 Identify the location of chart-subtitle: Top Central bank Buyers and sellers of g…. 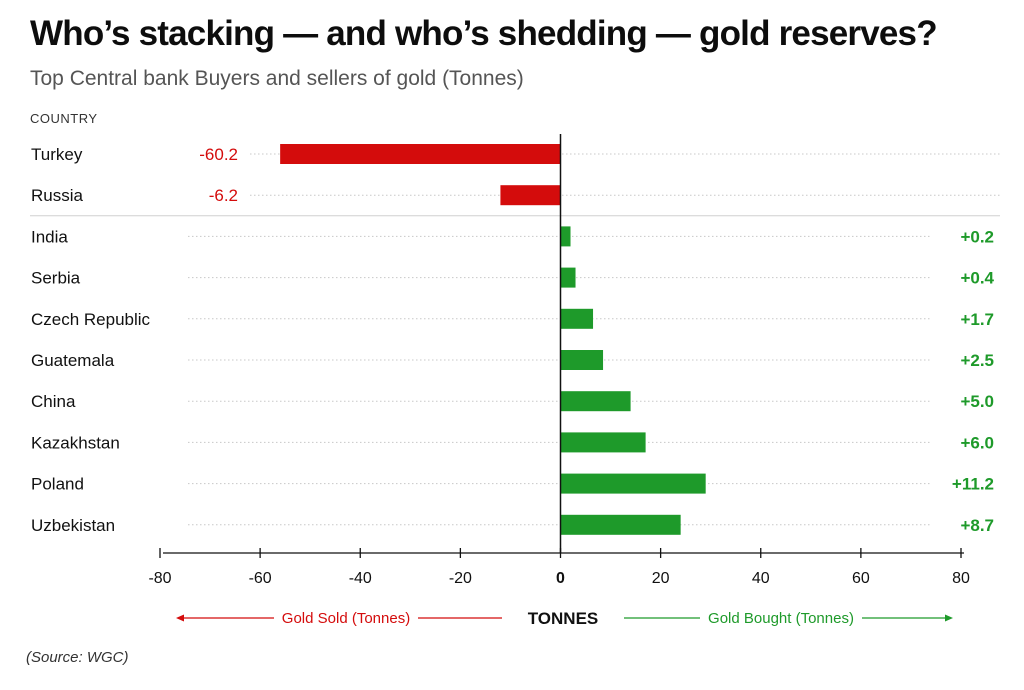
(277, 78).